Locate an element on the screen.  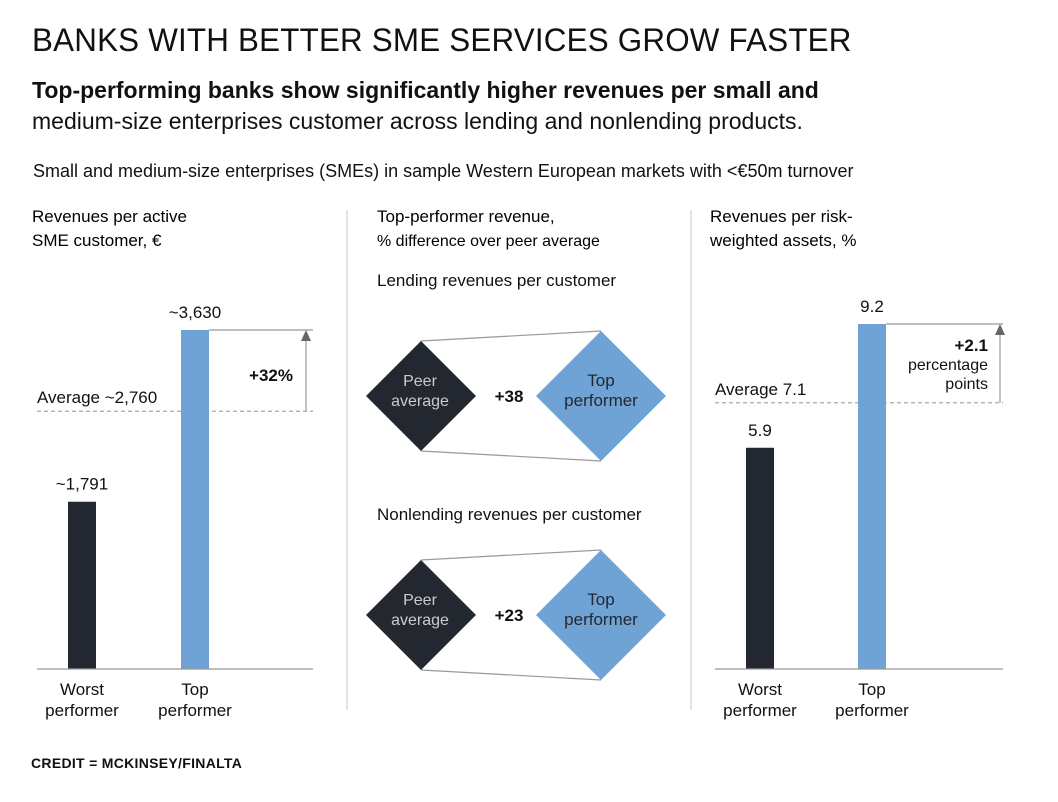
panel-title: Revenues per risk- is located at coordinates (781, 216).